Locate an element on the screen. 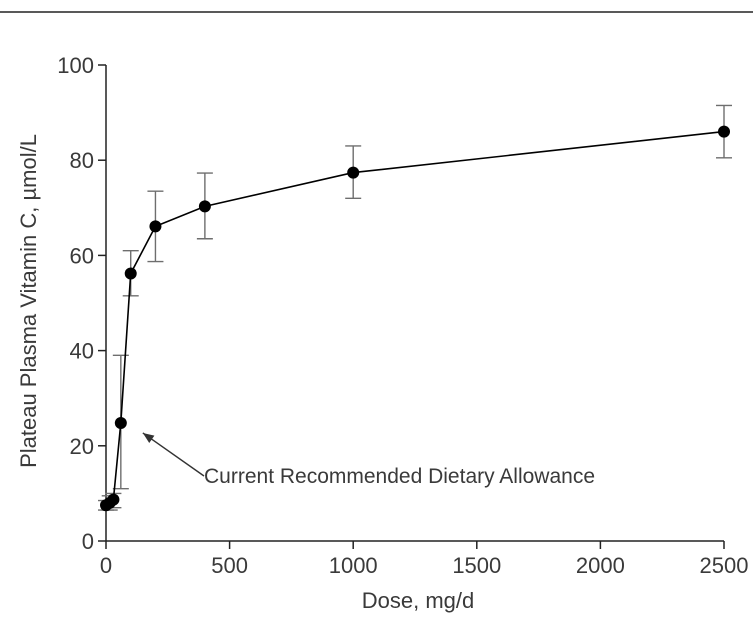 This screenshot has height=619, width=753. annotation-arrow-head is located at coordinates (148, 437).